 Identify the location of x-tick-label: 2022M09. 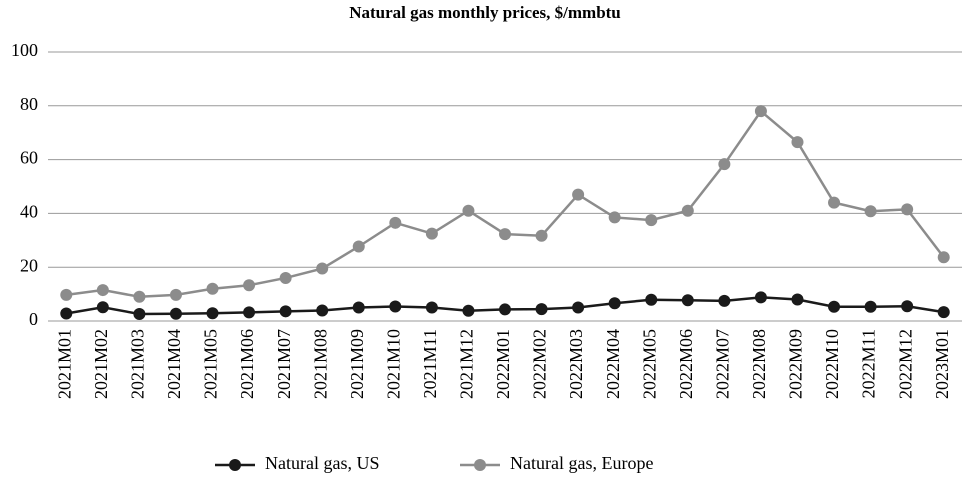
(796, 364).